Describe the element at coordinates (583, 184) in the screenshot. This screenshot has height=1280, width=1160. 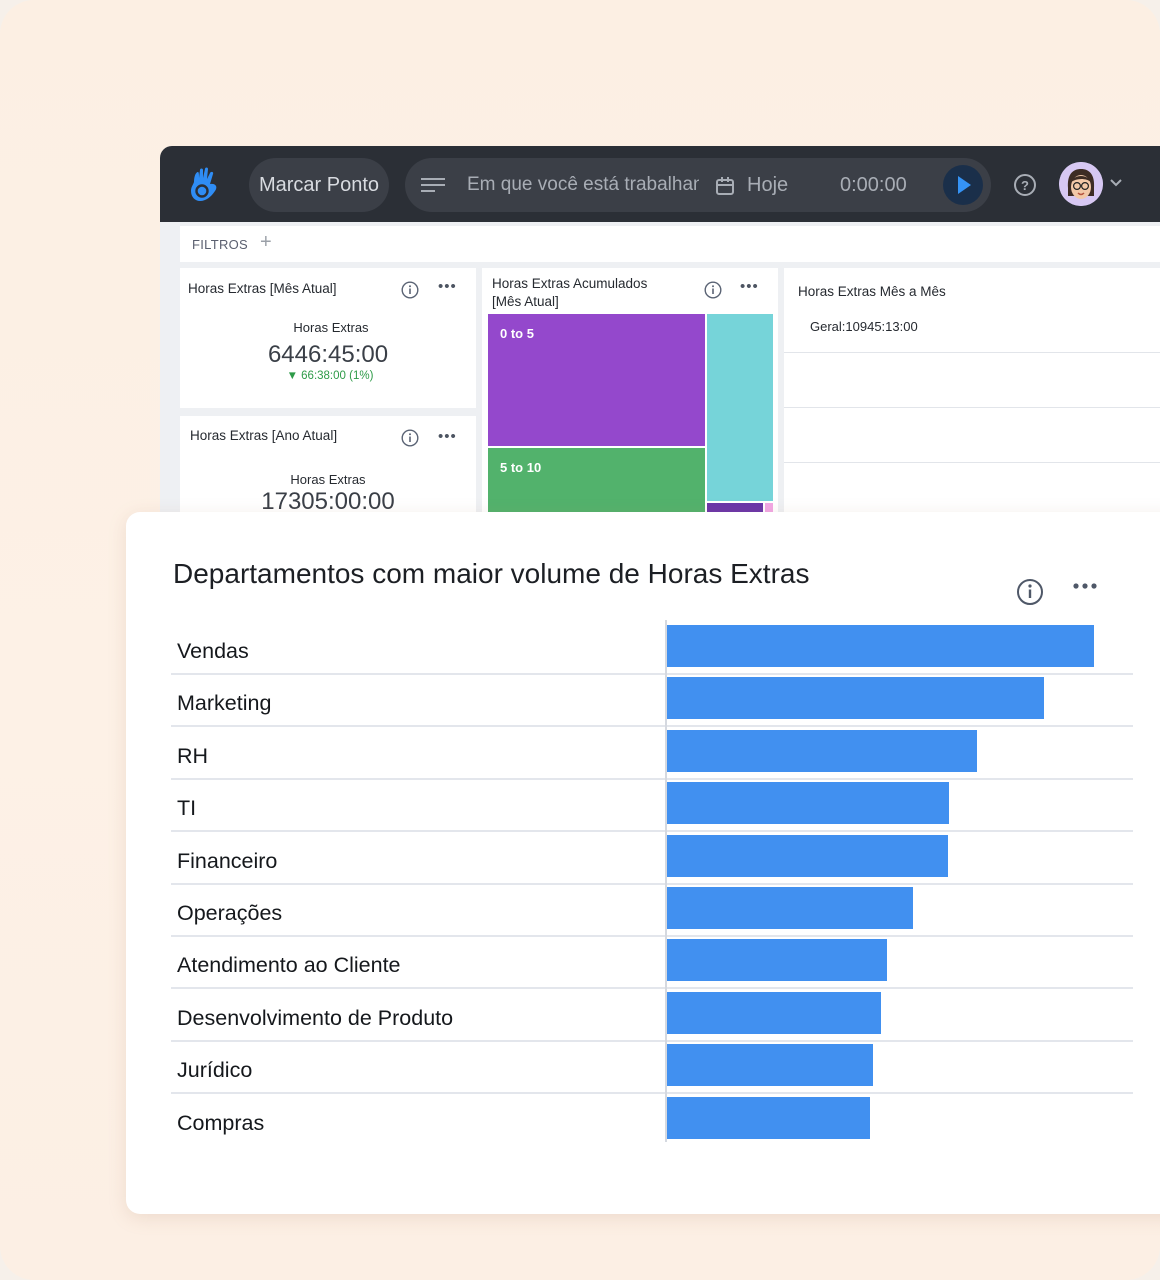
I see `task-description-input: Em que você está trabalhando?` at that location.